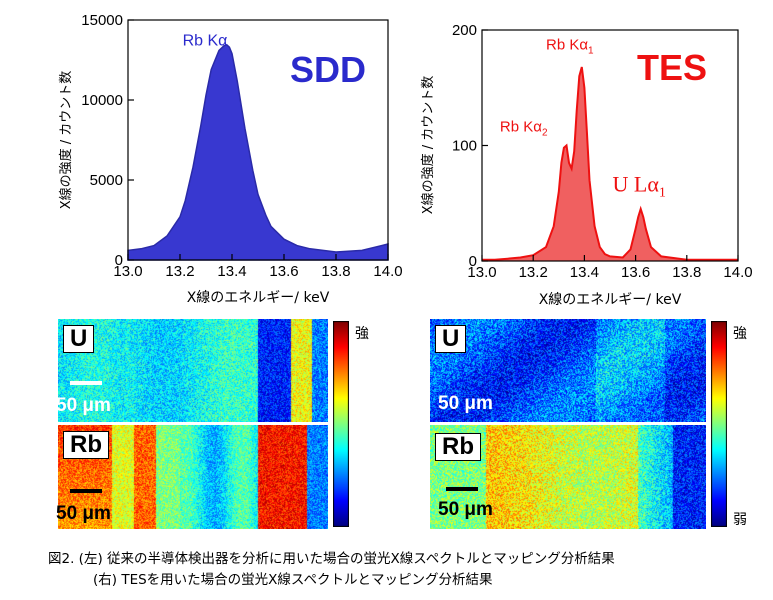 The image size is (773, 600). I want to click on sdd-u-scale-text: 50 μm, so click(83, 405).